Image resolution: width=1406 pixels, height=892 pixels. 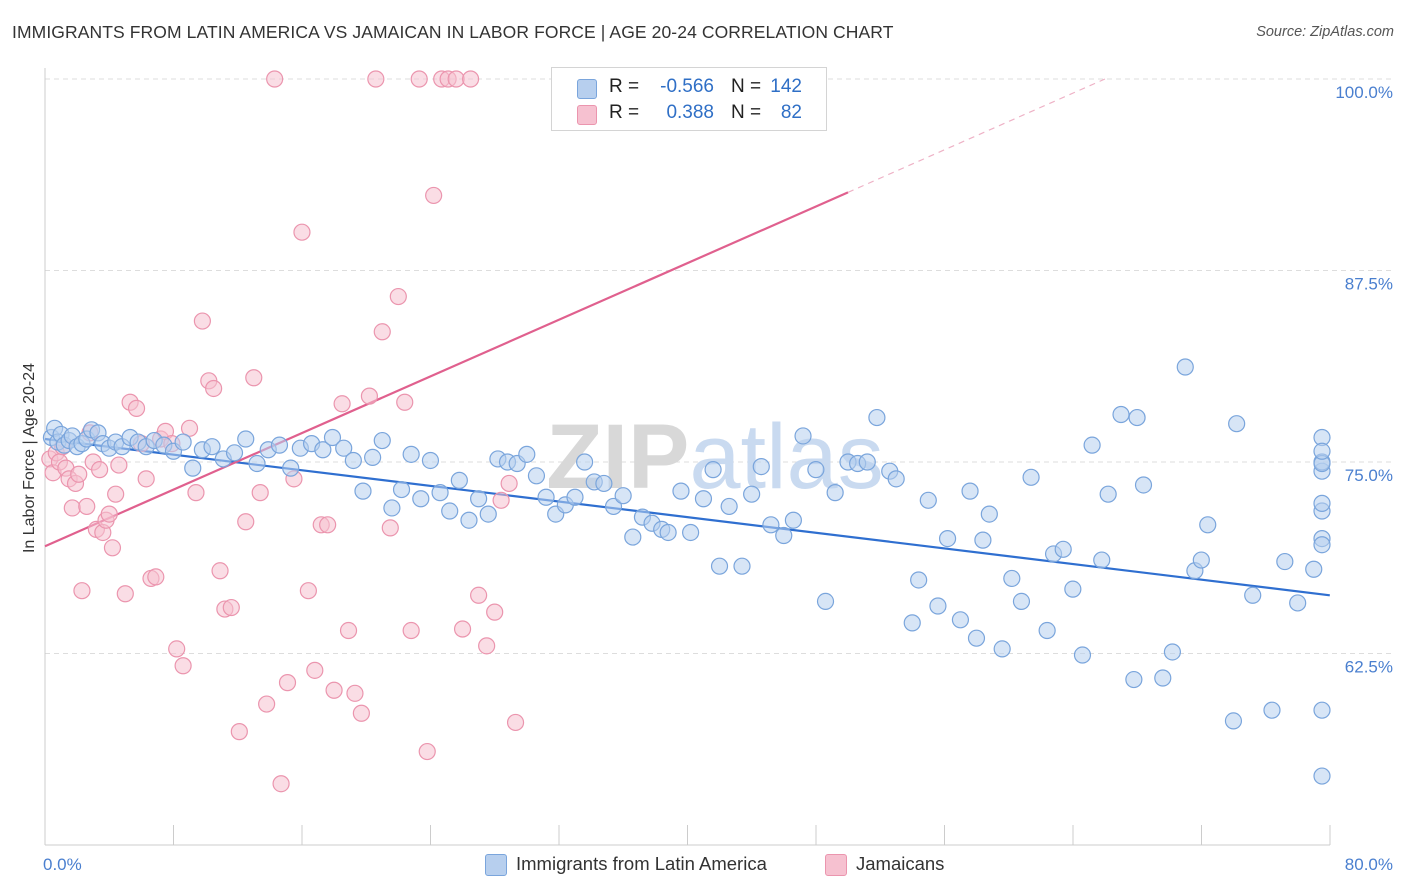 I want to click on legend-row-pink: R = 0.388 N = 82, so click(x=689, y=114).